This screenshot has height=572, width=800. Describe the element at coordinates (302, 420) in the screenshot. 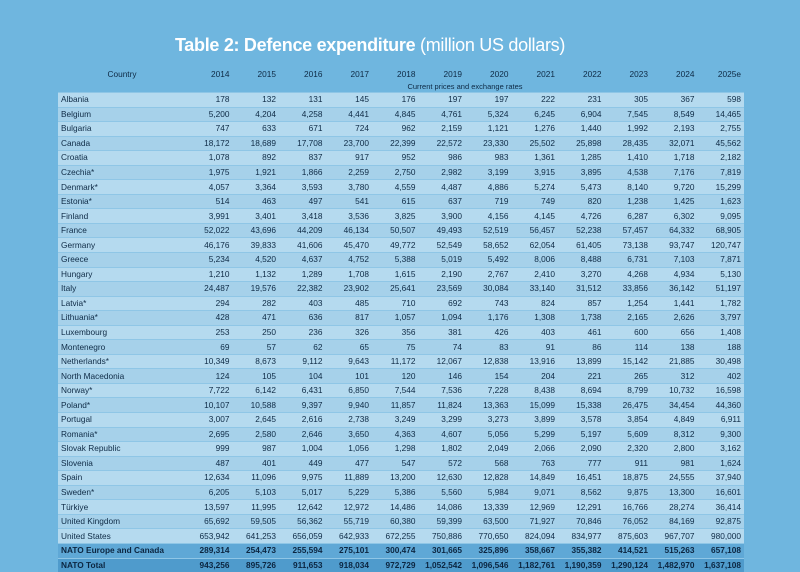

I see `value-cell: 2,616` at that location.